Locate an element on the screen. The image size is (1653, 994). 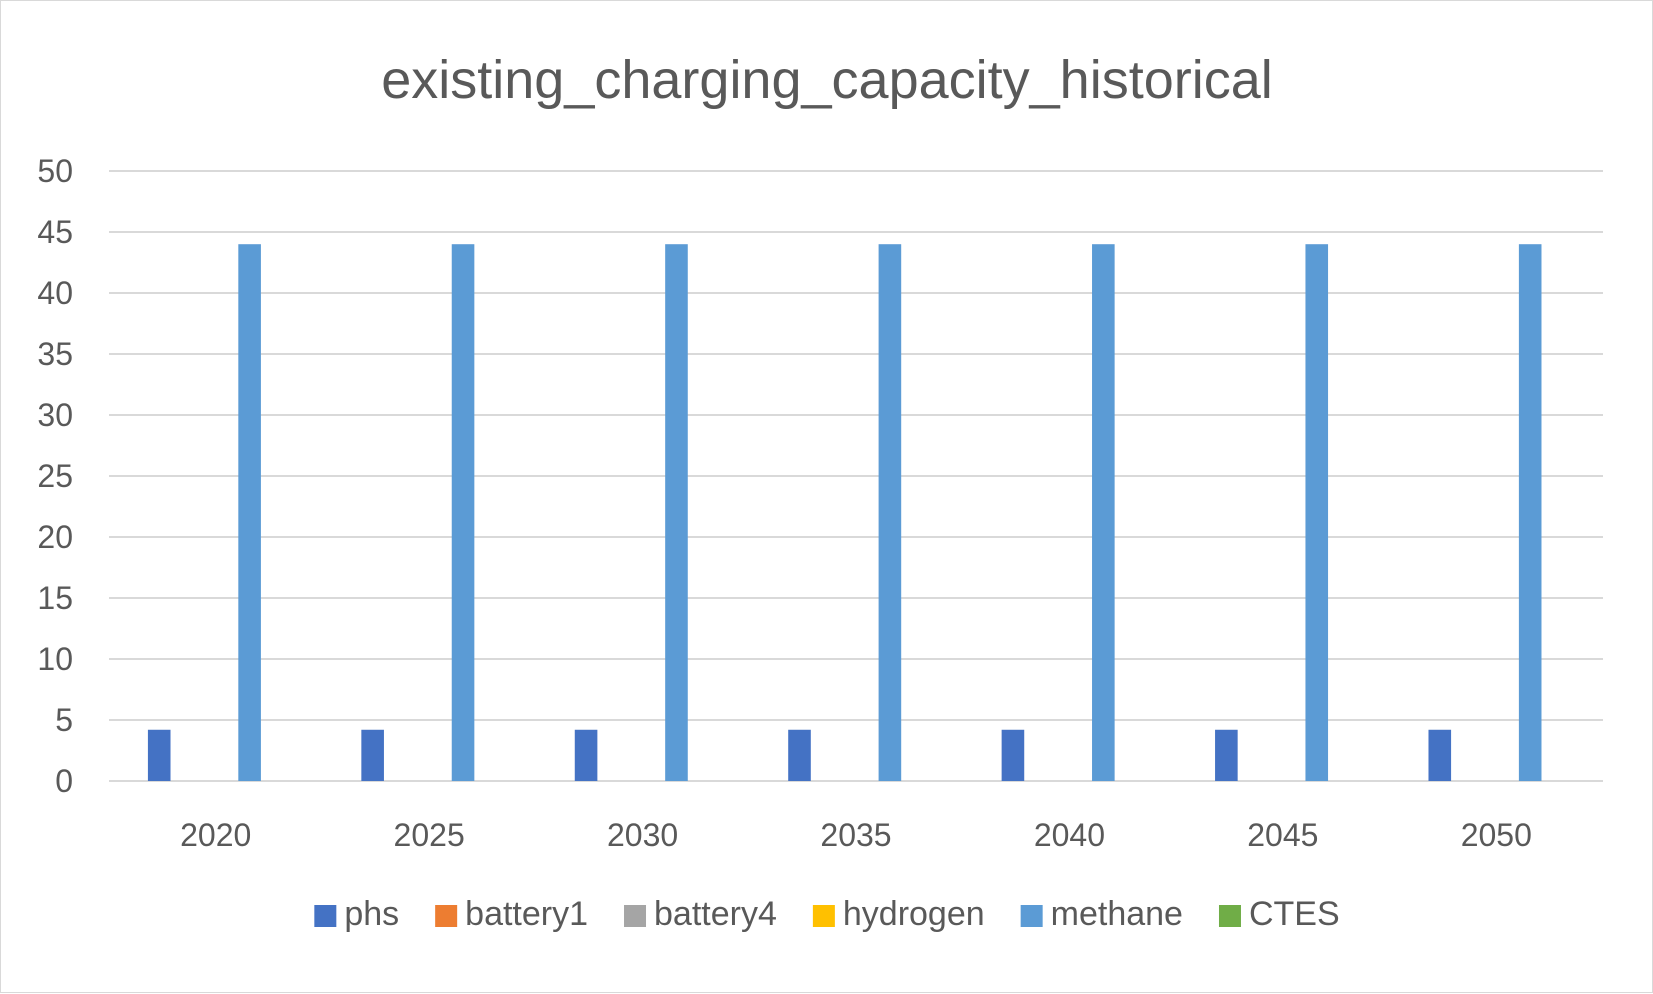
bar-phs-2045 is located at coordinates (1226, 755).